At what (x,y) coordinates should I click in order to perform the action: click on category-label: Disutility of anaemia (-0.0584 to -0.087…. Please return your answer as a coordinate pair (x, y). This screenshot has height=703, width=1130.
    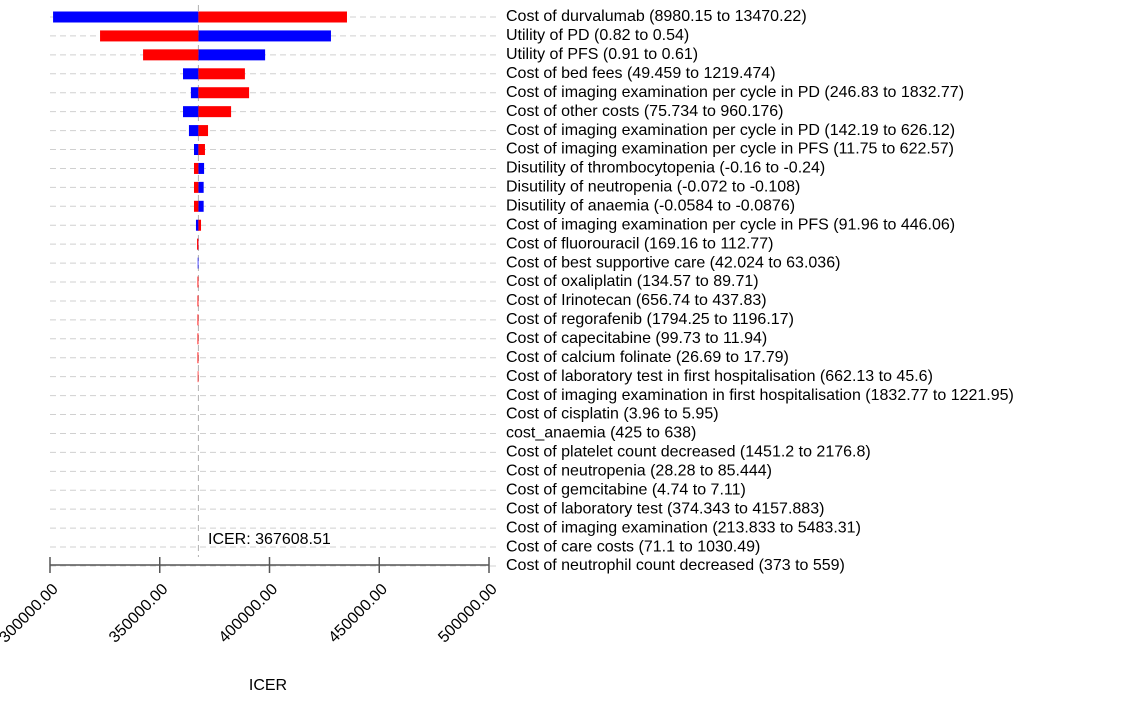
    Looking at the image, I should click on (650, 206).